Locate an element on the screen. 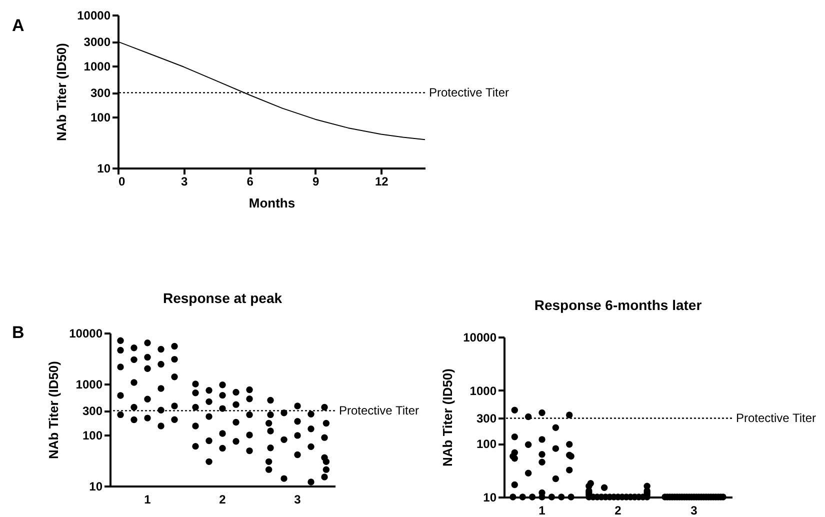 This screenshot has width=825, height=517. x-tick-label: 9 is located at coordinates (316, 181).